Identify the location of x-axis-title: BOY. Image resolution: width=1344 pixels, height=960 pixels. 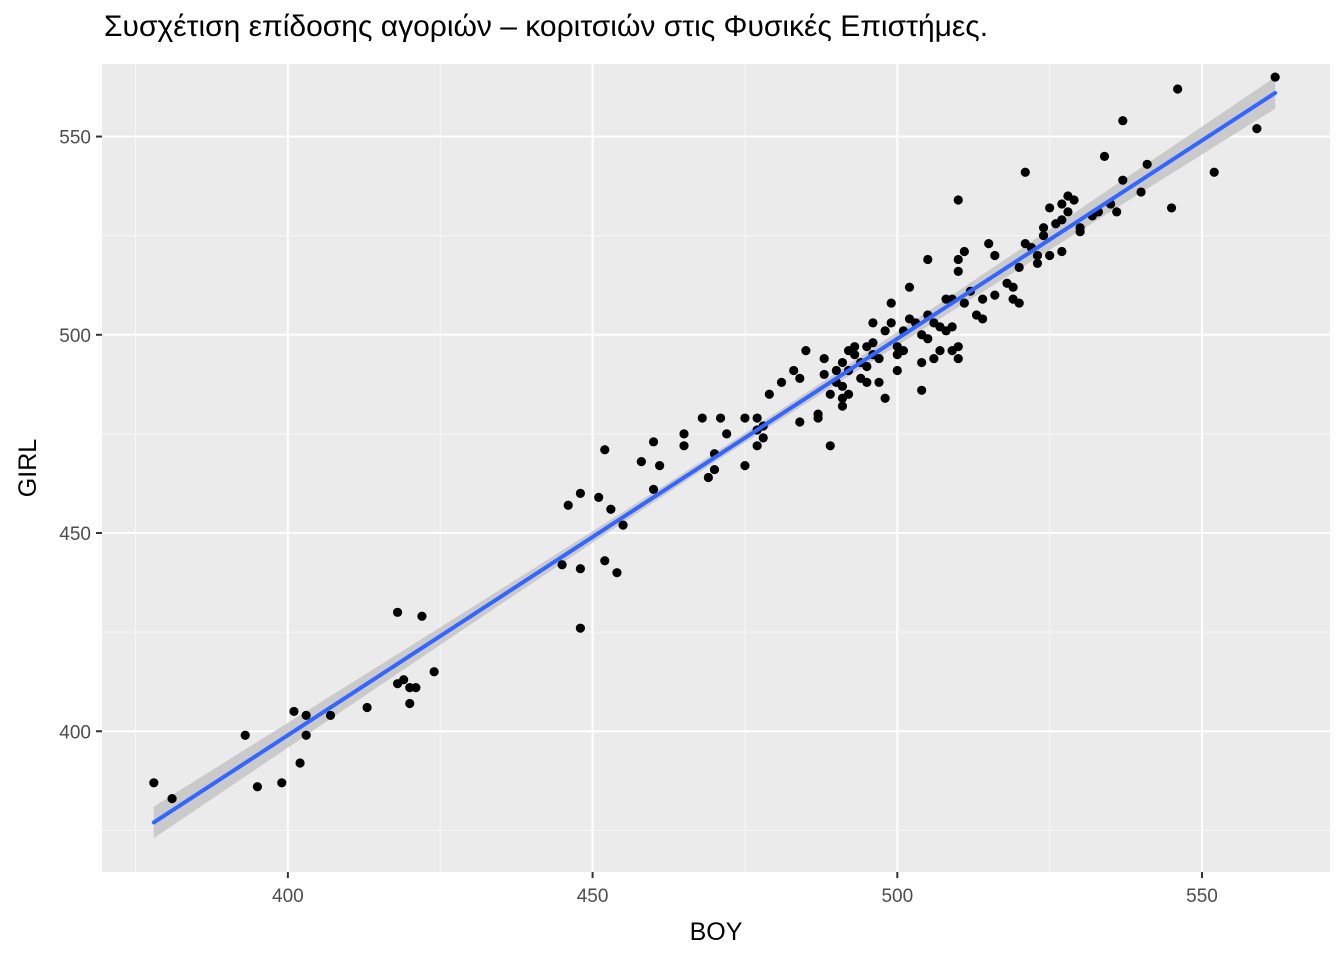
(716, 932).